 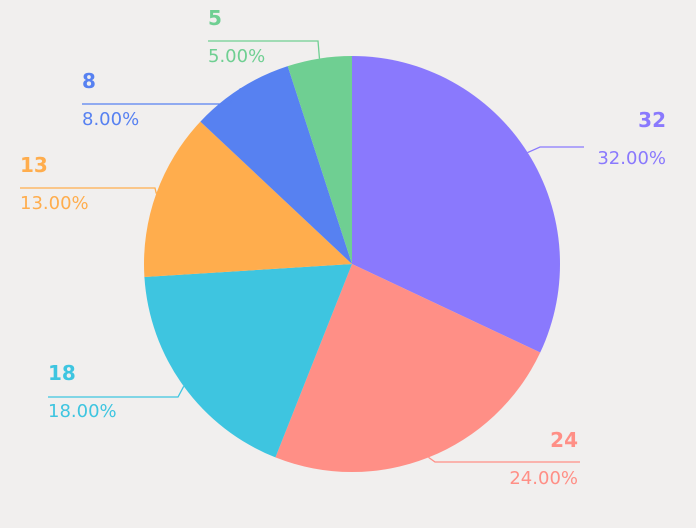 I want to click on slice-percent-label-13: 13.00%, so click(x=54, y=203).